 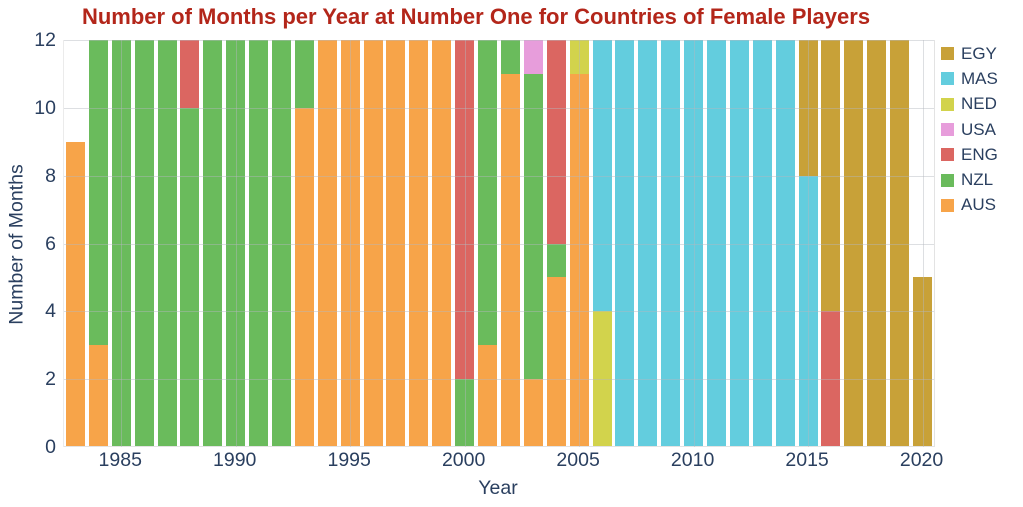 What do you see at coordinates (808, 108) in the screenshot?
I see `bar-segment-EGY-2015` at bounding box center [808, 108].